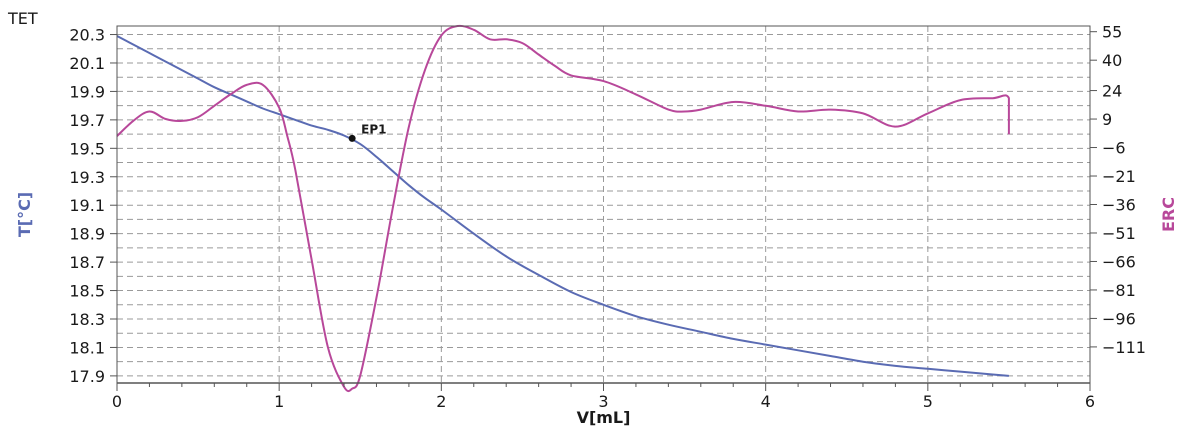 Image resolution: width=1185 pixels, height=426 pixels. What do you see at coordinates (117, 401) in the screenshot?
I see `x-tick-label: 0` at bounding box center [117, 401].